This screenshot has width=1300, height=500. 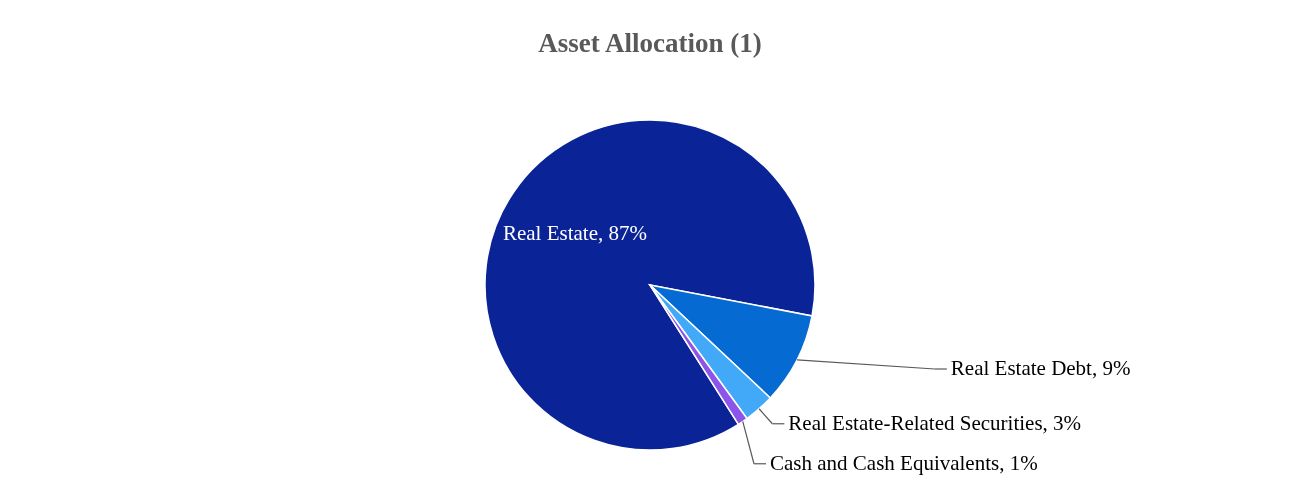 What do you see at coordinates (935, 422) in the screenshot?
I see `slice-label: Real Estate-Related Securities, 3%` at bounding box center [935, 422].